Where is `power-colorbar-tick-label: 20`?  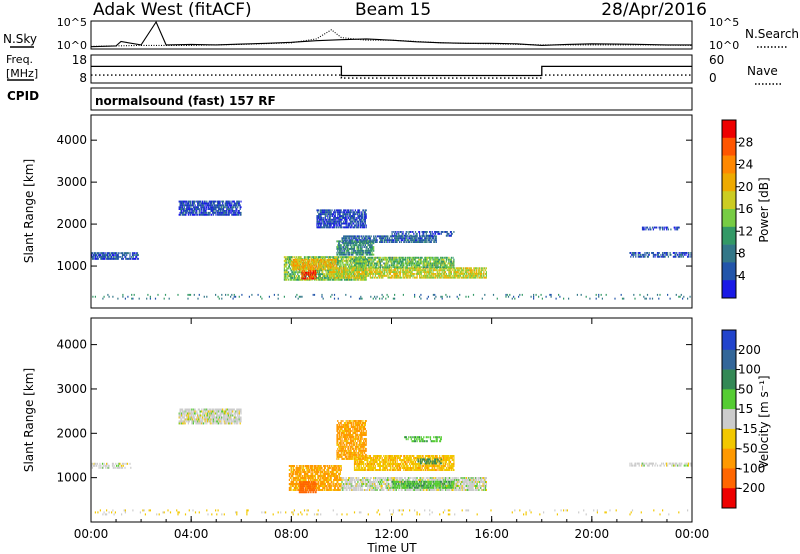
power-colorbar-tick-label: 20 is located at coordinates (745, 187).